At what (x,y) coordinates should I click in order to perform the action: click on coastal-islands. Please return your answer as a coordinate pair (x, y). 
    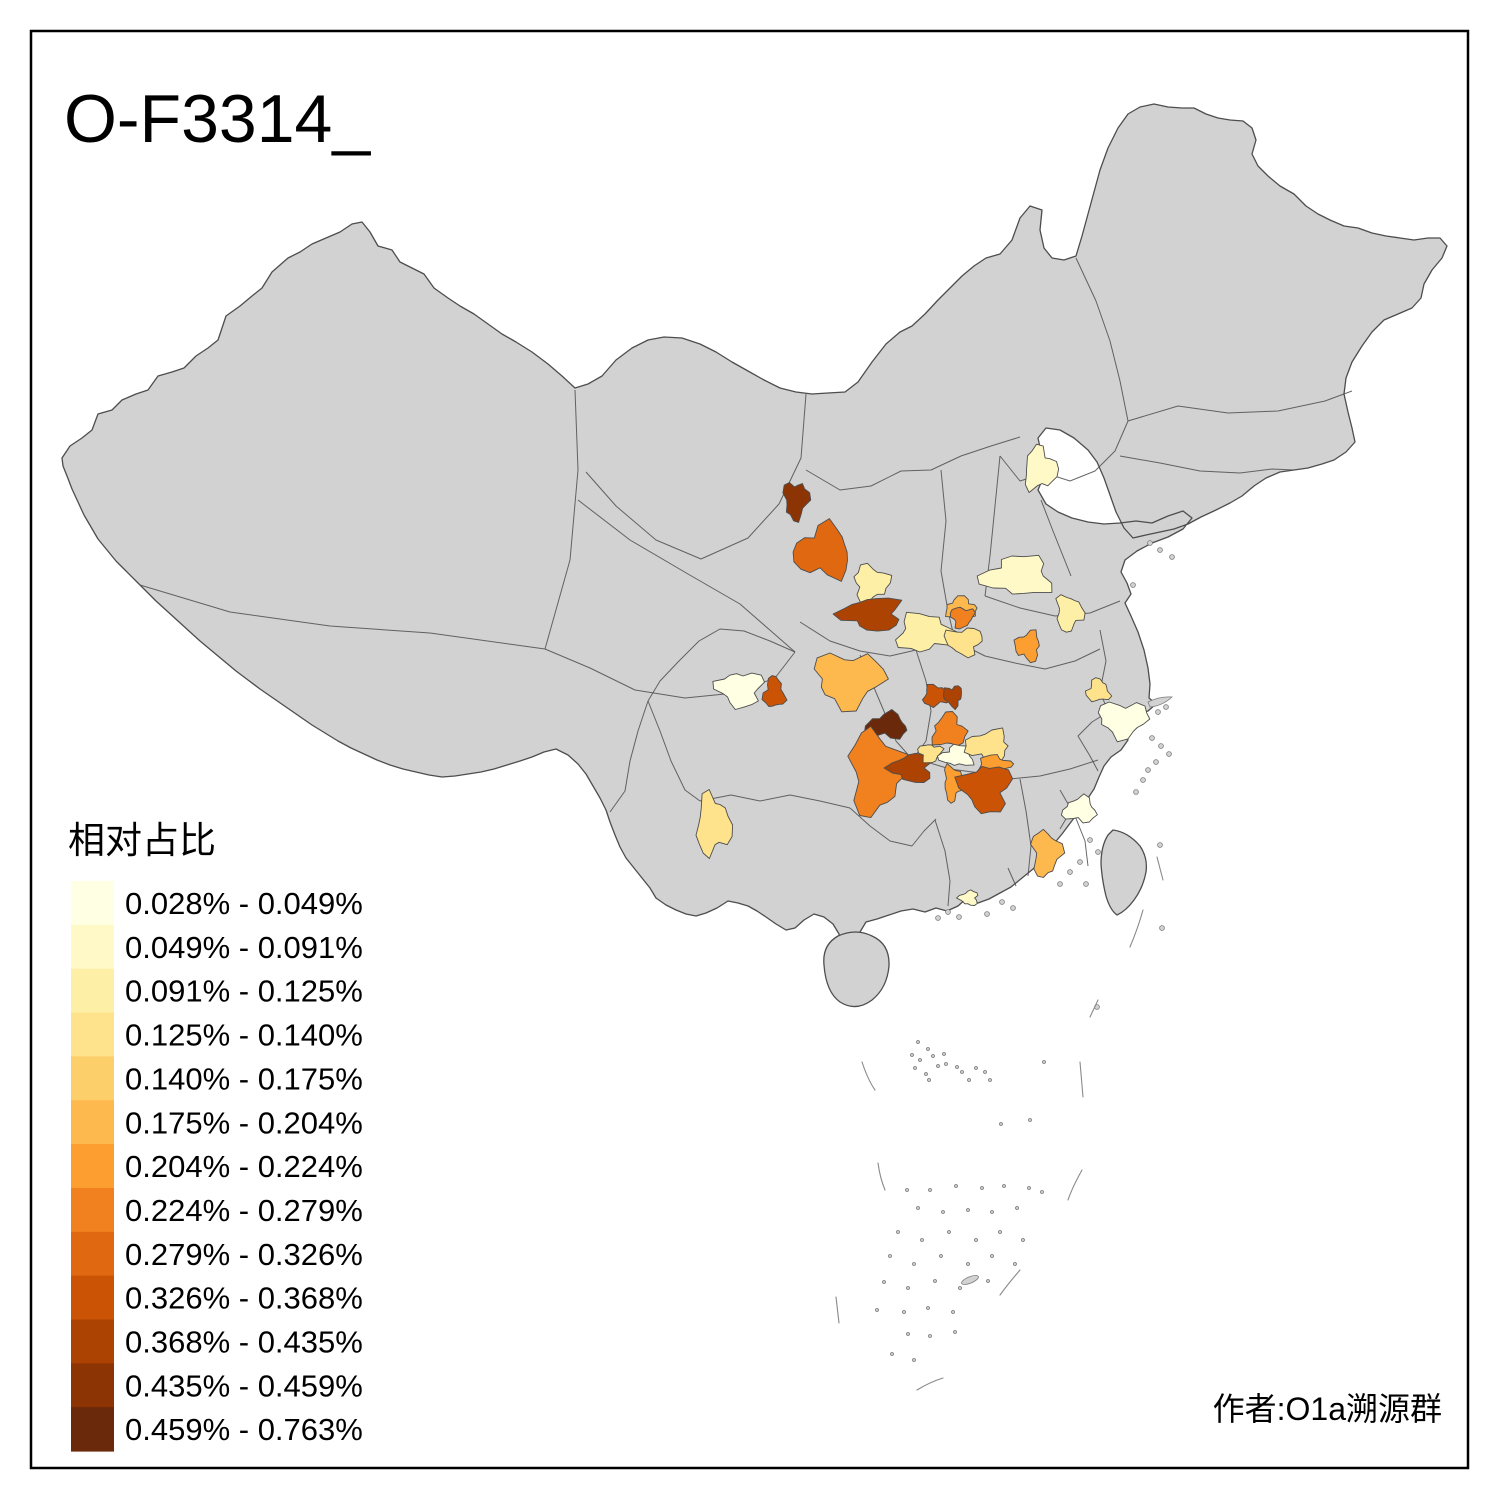
    Looking at the image, I should click on (1055, 775).